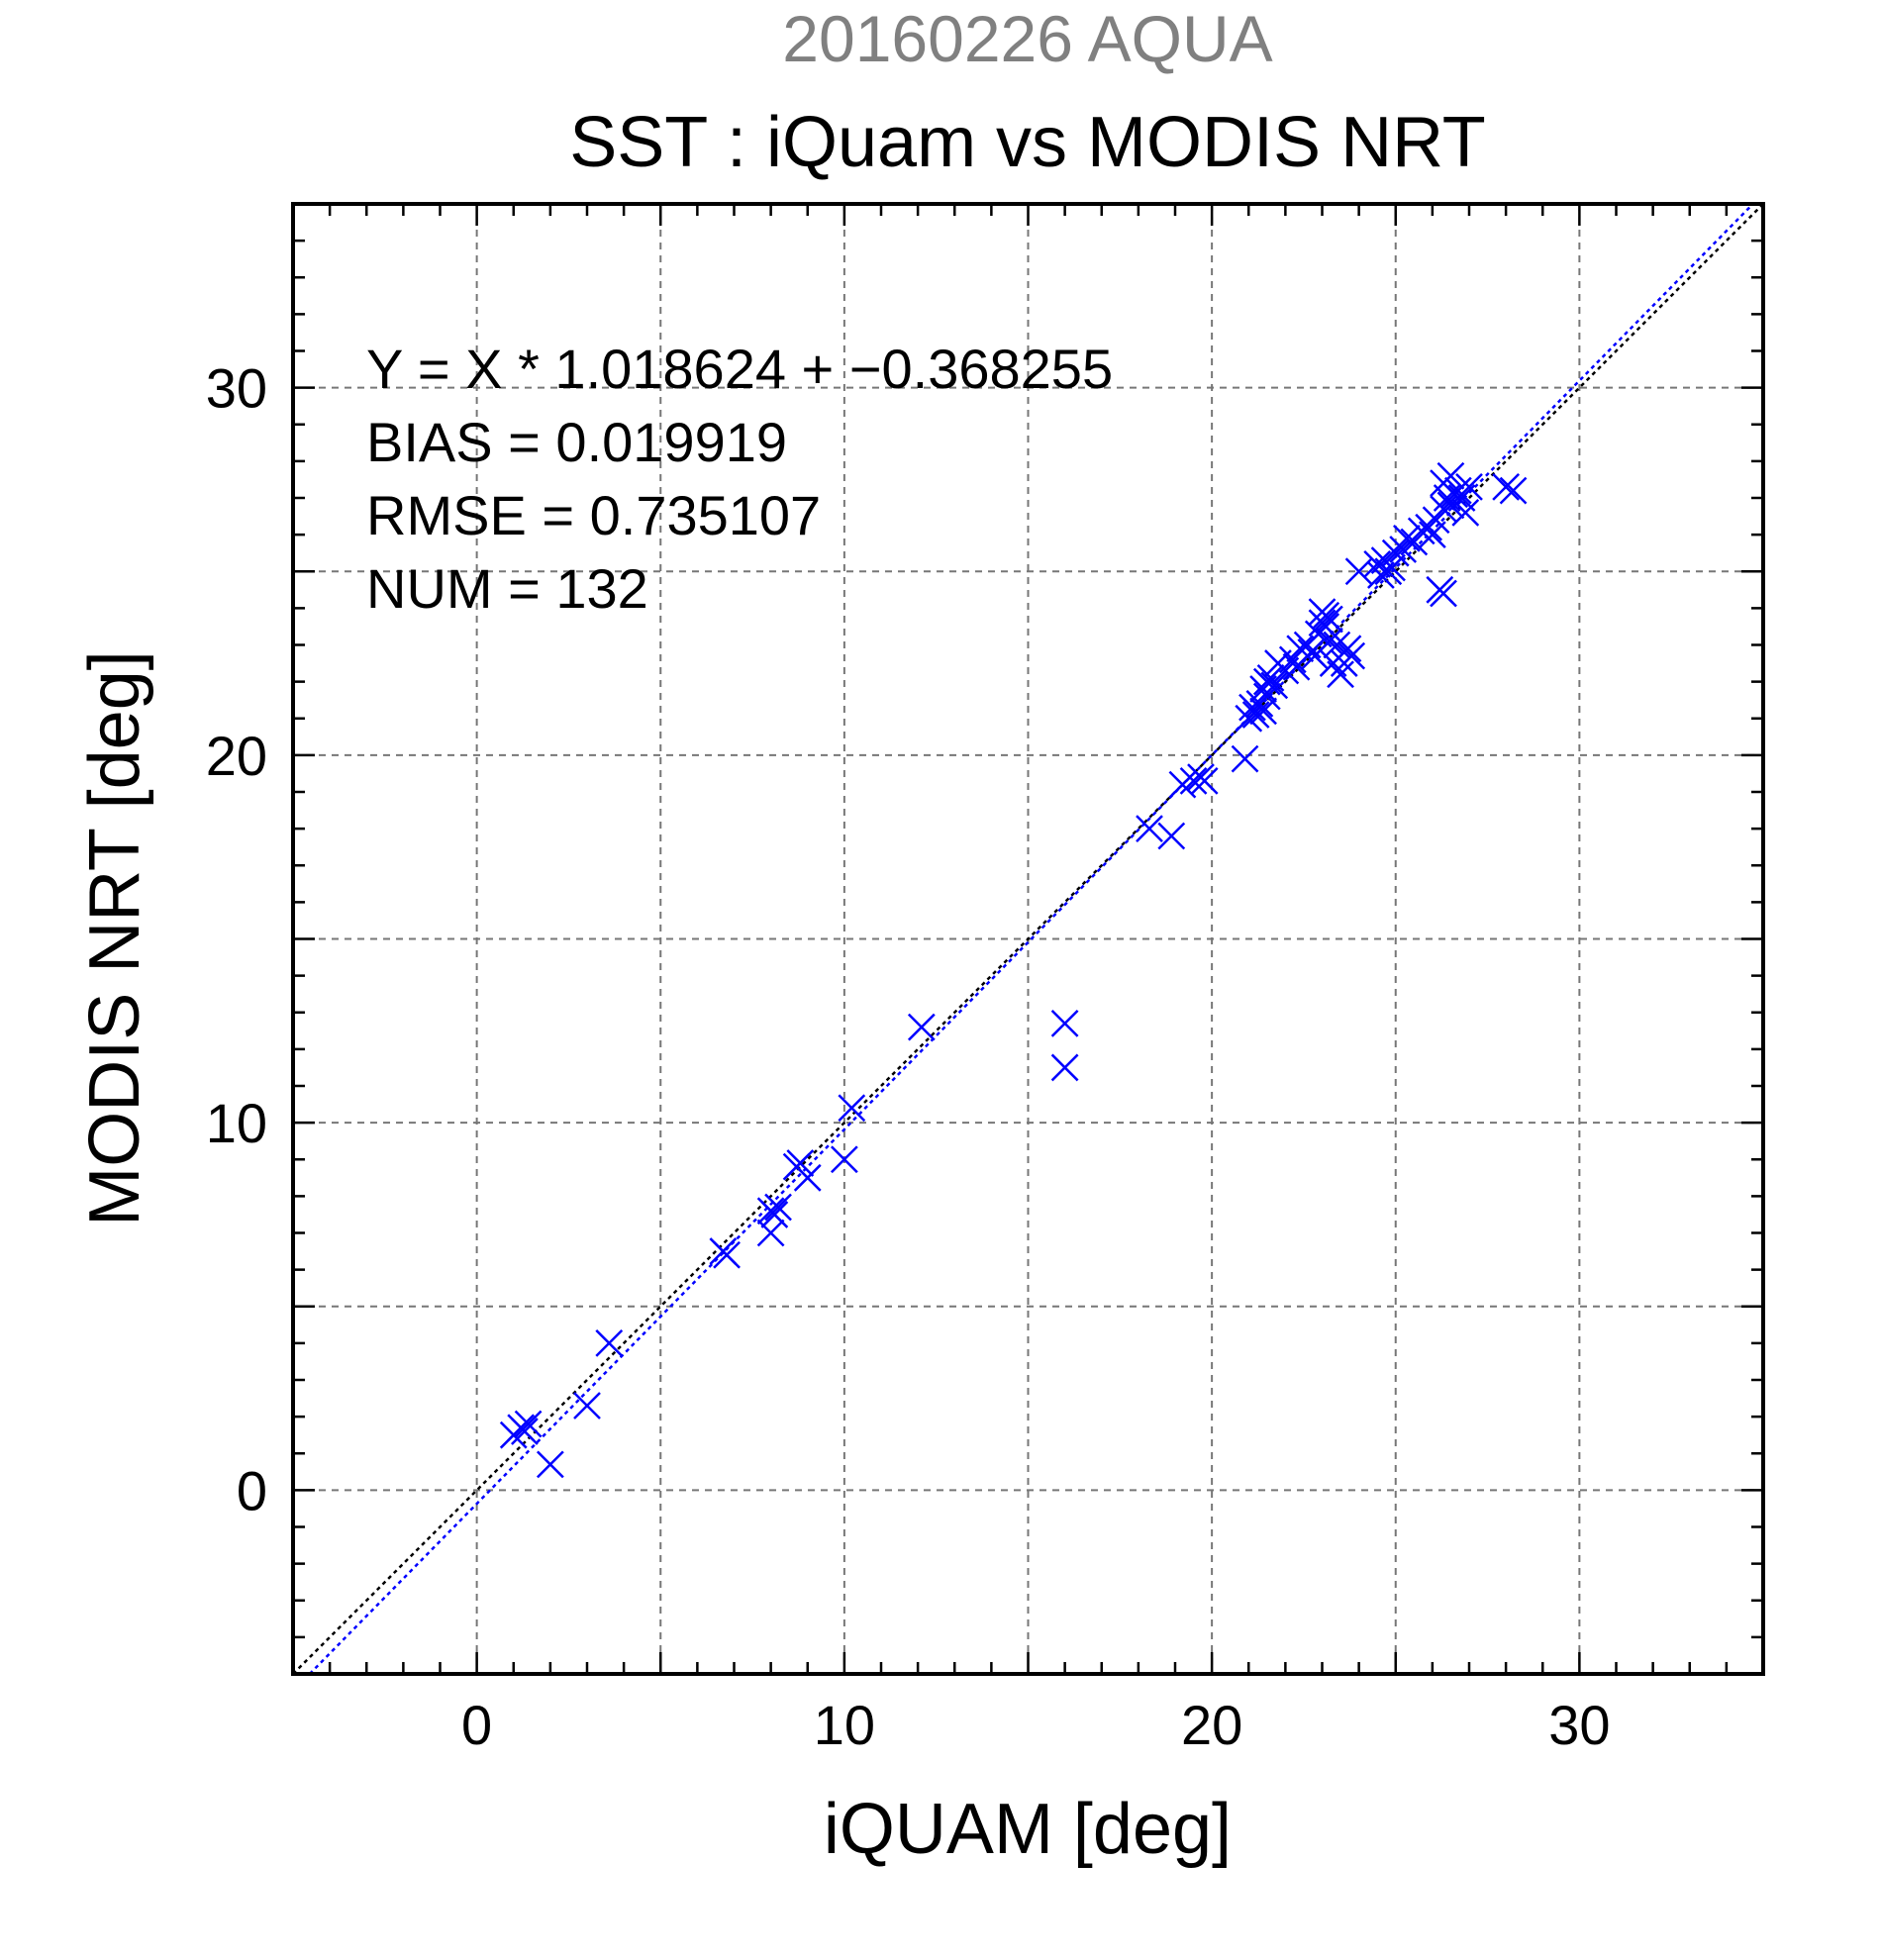 This screenshot has height=1960, width=1881. What do you see at coordinates (1579, 1725) in the screenshot?
I see `x-tick-label: 30` at bounding box center [1579, 1725].